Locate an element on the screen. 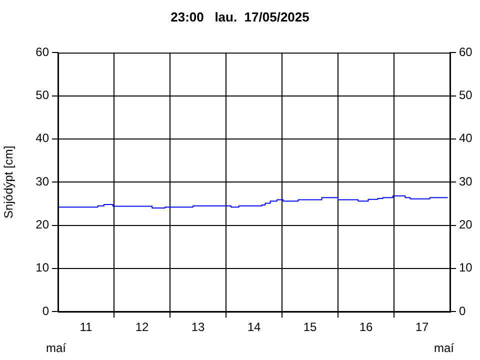  y-tick-label: 40 is located at coordinates (43, 138).